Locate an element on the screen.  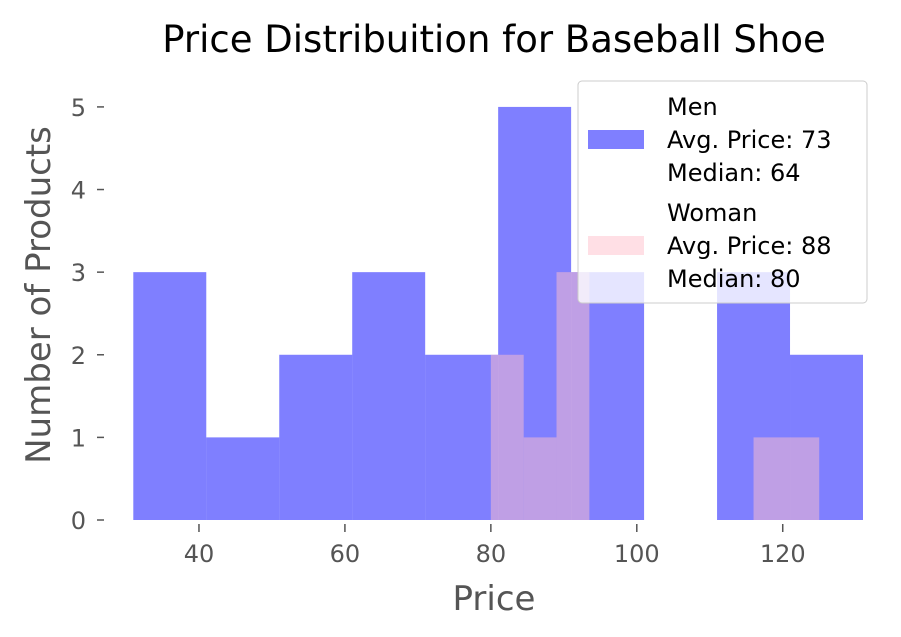
y-tick-label-0: 0 is located at coordinates (78, 521).